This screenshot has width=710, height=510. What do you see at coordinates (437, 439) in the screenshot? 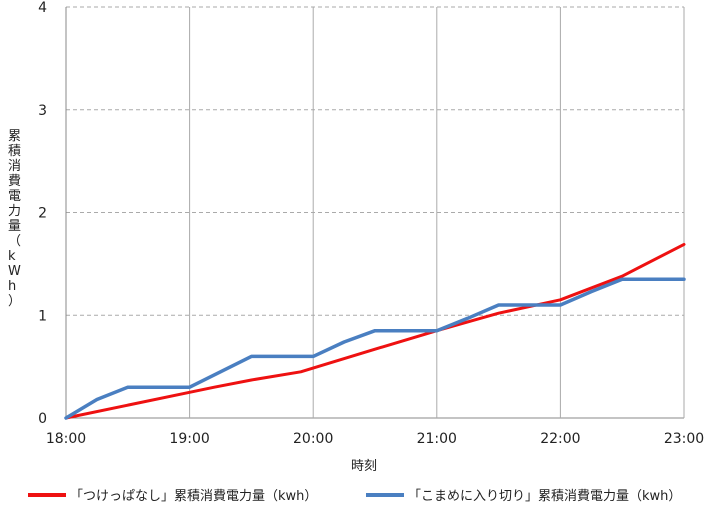
I see `x-tick-label: 21:00` at bounding box center [437, 439].